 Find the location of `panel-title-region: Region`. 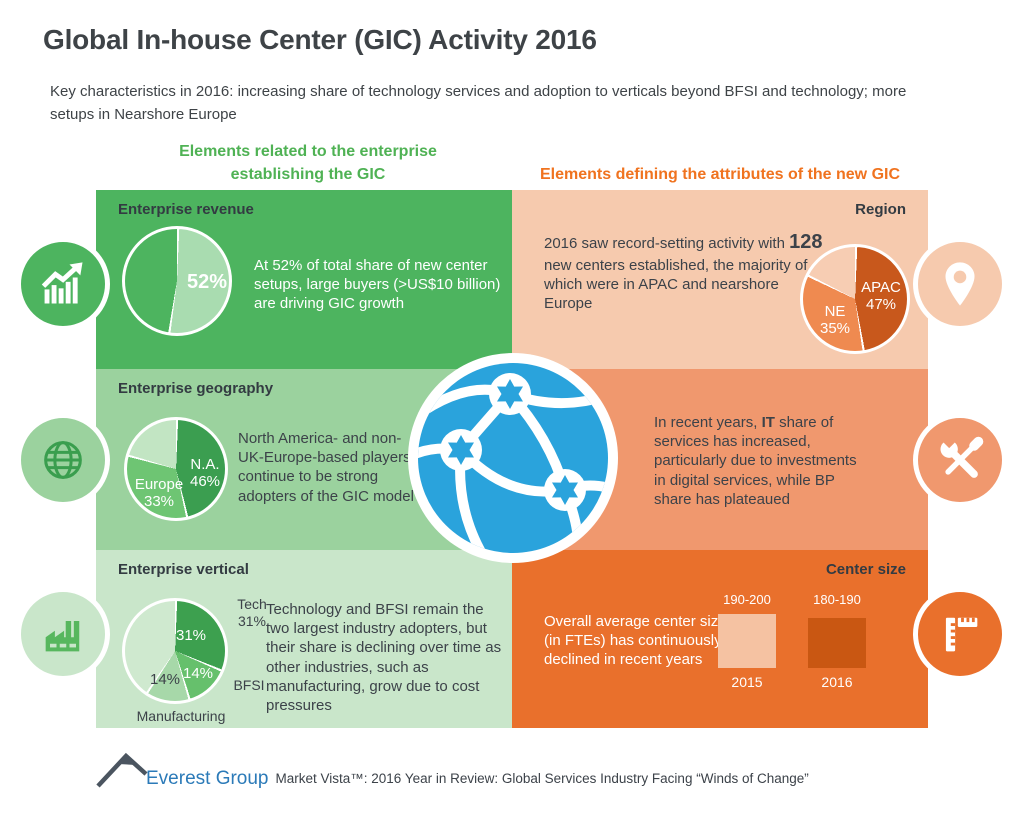

panel-title-region: Region is located at coordinates (880, 209).